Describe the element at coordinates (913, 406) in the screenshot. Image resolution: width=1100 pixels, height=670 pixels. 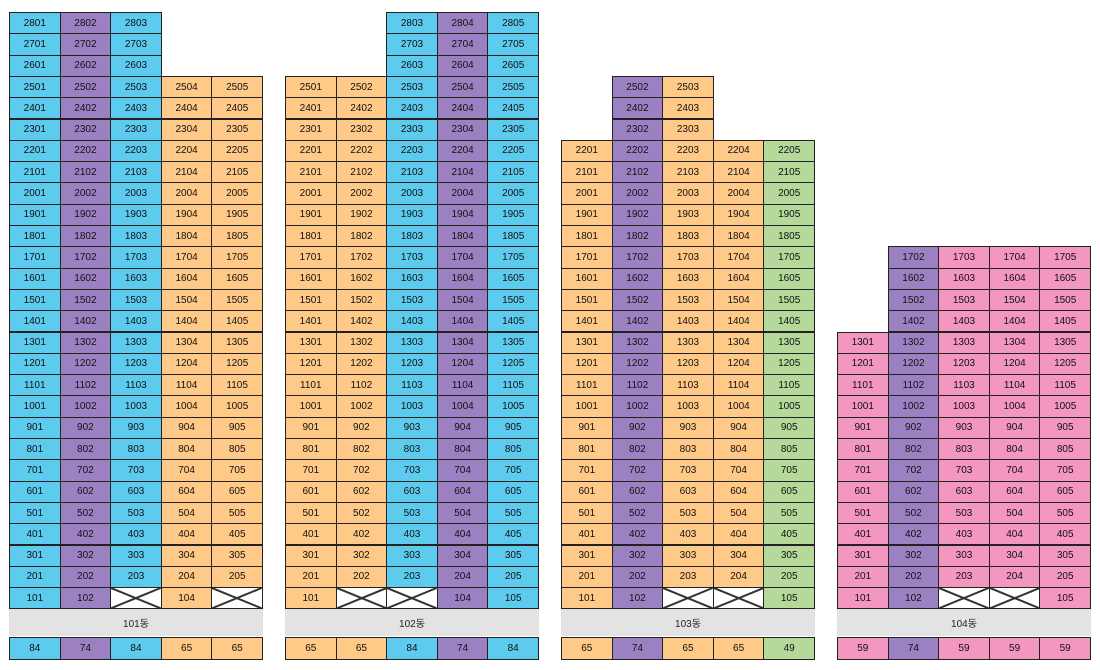
I see `unit-cell: 1002` at that location.